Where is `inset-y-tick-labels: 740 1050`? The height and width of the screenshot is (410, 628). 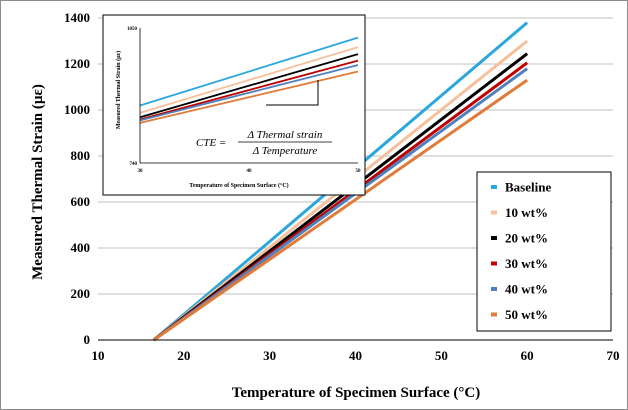 inset-y-tick-labels: 740 1050 is located at coordinates (132, 97).